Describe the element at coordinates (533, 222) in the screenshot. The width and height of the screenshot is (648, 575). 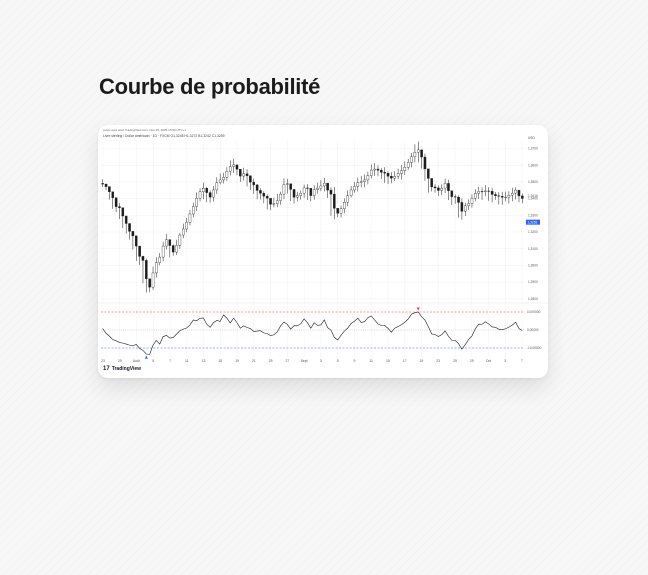
I see `price-tag-bg` at that location.